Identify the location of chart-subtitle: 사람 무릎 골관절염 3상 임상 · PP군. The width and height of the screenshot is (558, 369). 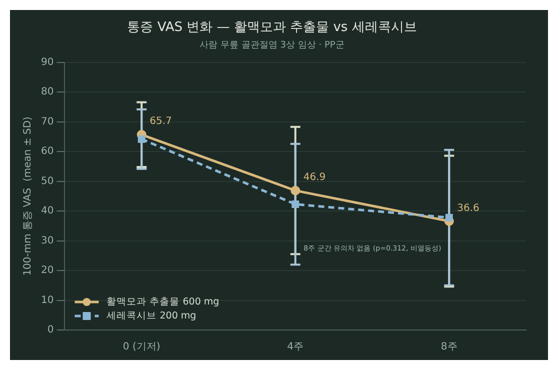
(272, 45).